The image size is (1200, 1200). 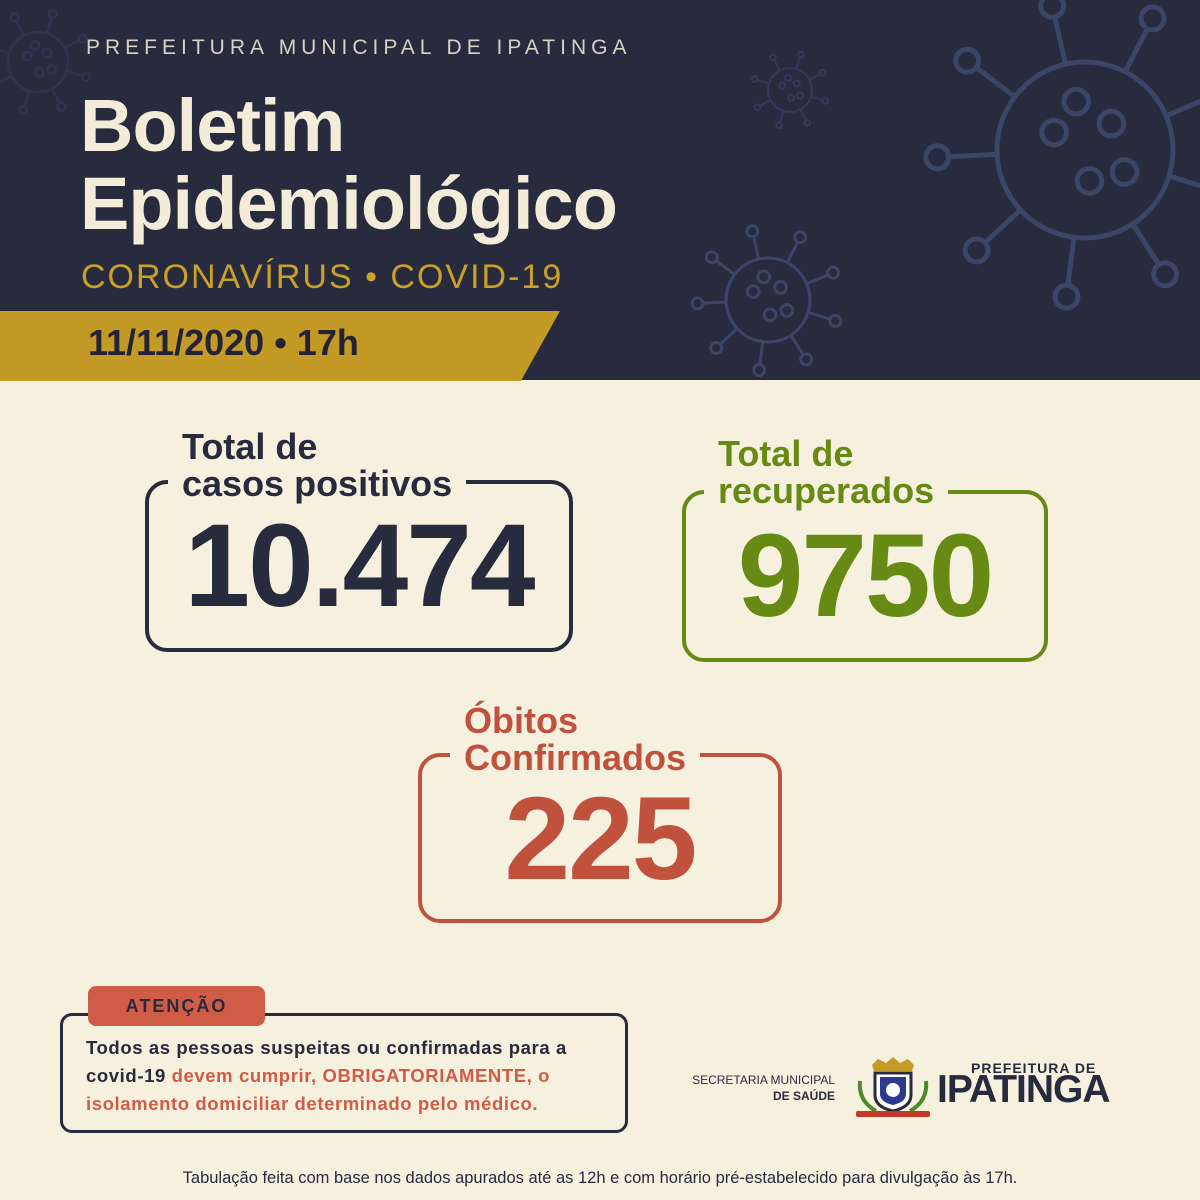 I want to click on positive-cases-value: 10.474, so click(x=360, y=566).